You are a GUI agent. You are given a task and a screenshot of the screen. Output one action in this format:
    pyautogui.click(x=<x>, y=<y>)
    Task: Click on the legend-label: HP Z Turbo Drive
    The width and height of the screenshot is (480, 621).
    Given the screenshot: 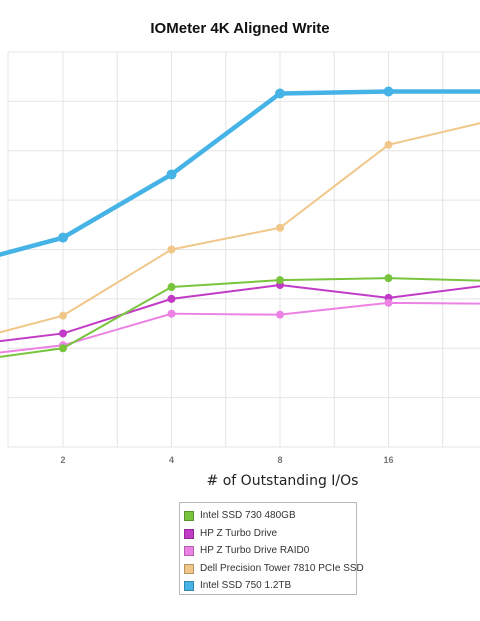 What is the action you would take?
    pyautogui.click(x=239, y=533)
    